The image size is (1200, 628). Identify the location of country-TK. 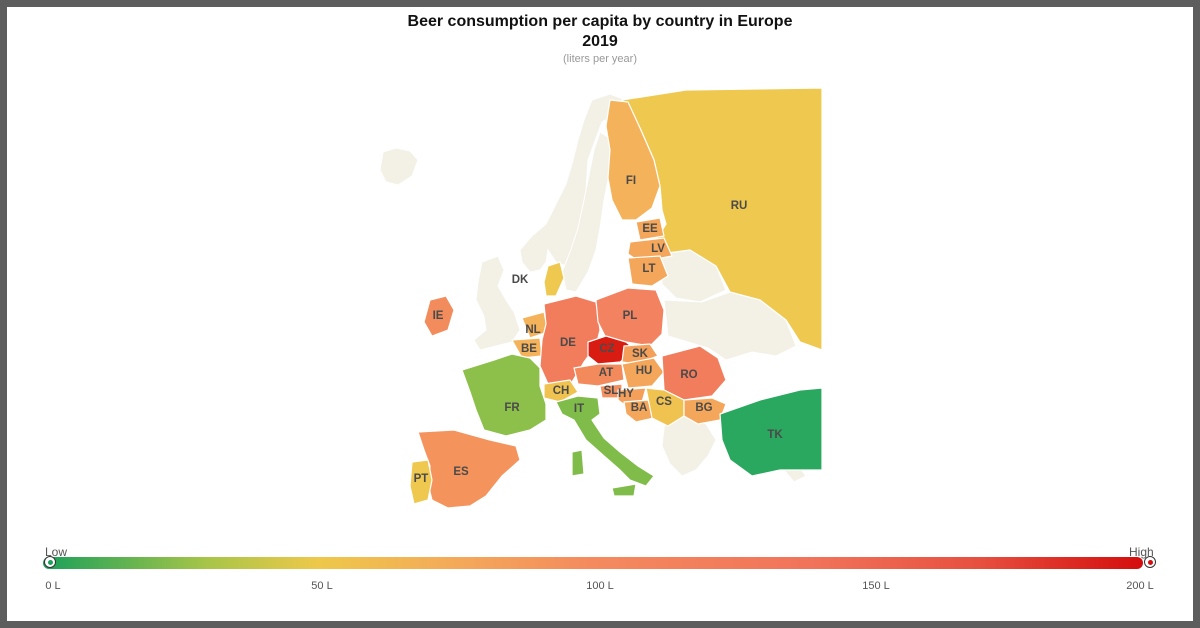
(771, 432).